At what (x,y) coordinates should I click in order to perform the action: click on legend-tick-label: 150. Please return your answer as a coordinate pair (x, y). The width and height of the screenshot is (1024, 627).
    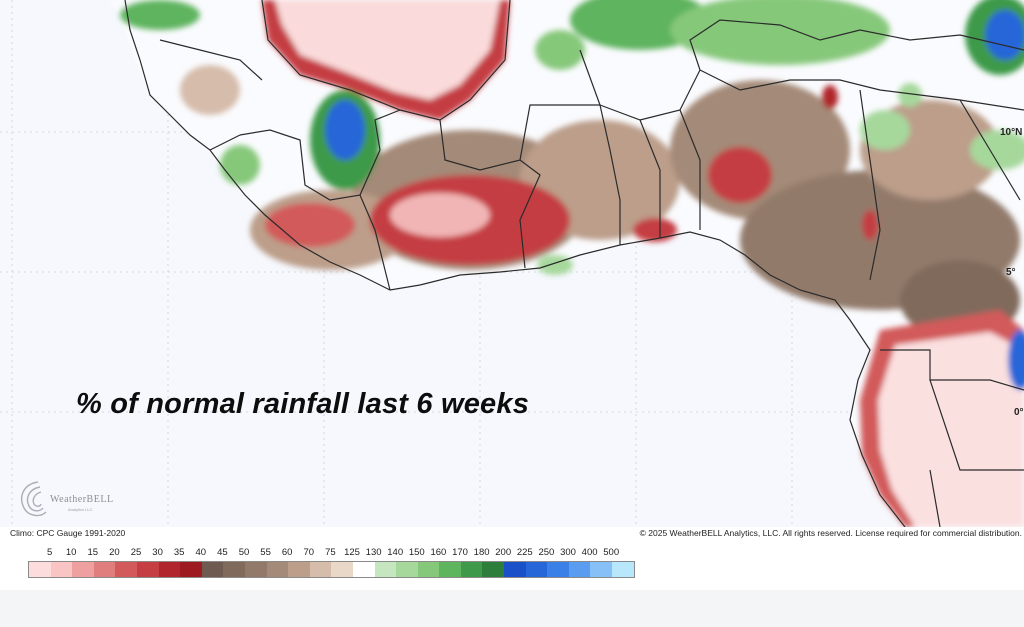
    Looking at the image, I should click on (416, 552).